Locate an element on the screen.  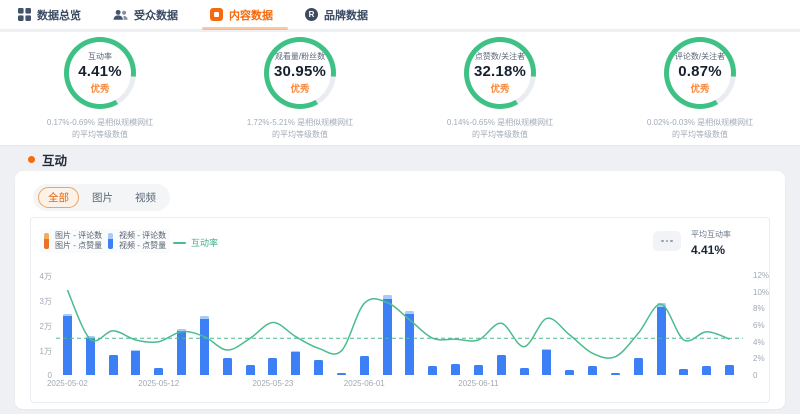
y-axis-tick-right: 8% is located at coordinates (759, 309).